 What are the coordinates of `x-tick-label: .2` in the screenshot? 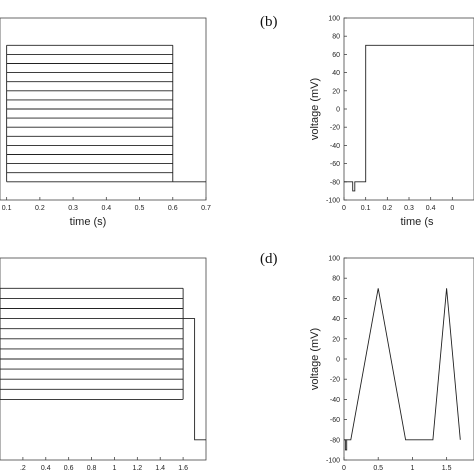 It's located at (23, 468).